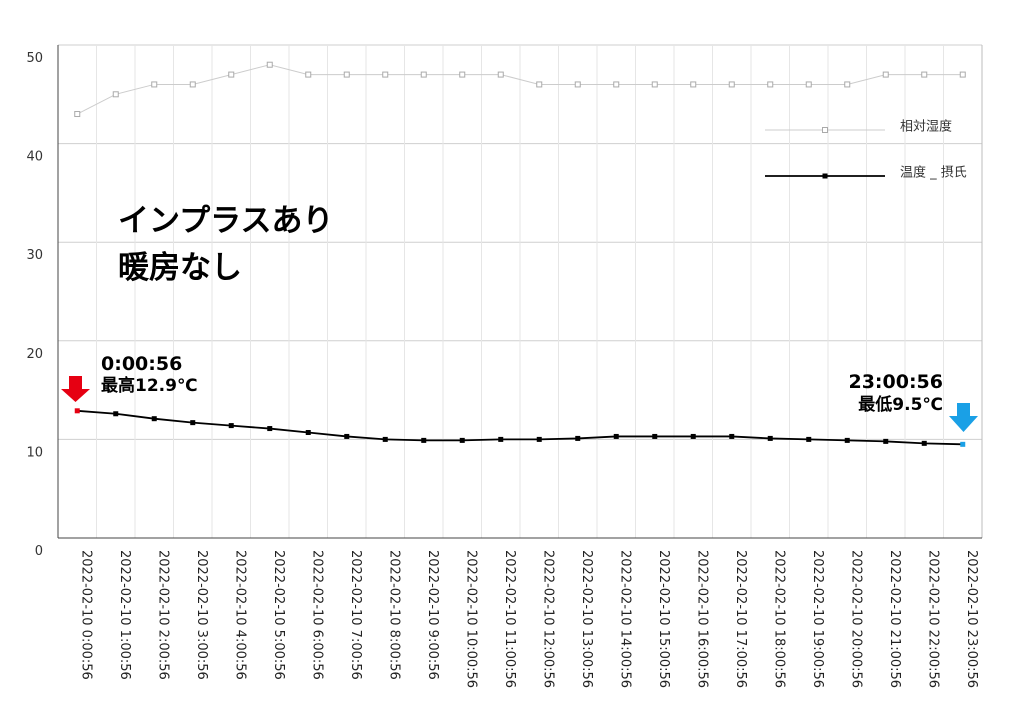 The image size is (1024, 728). I want to click on annotation-min-label: 最低9.5℃, so click(900, 404).